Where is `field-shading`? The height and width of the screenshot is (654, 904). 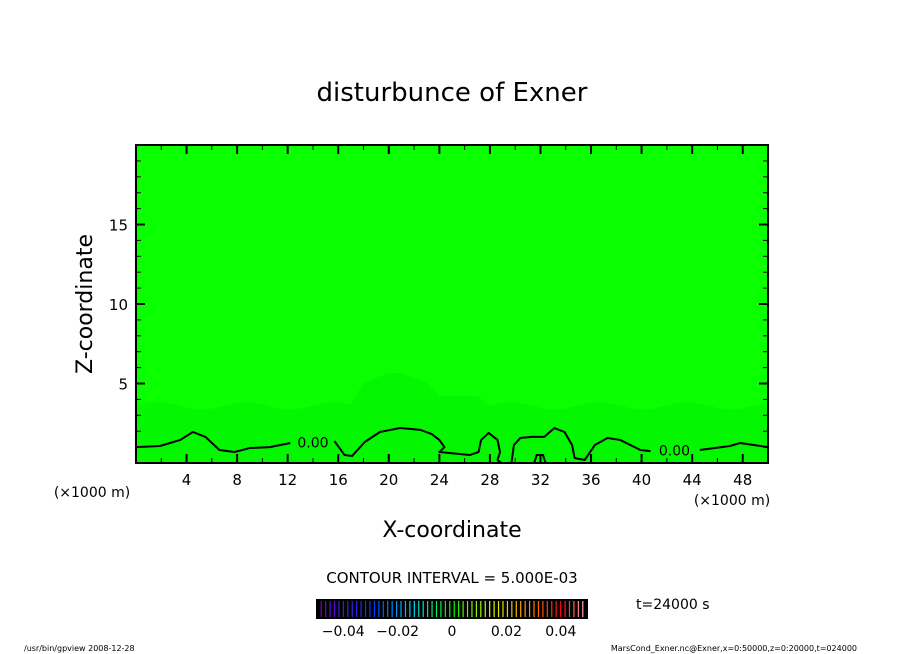
field-shading is located at coordinates (452, 418).